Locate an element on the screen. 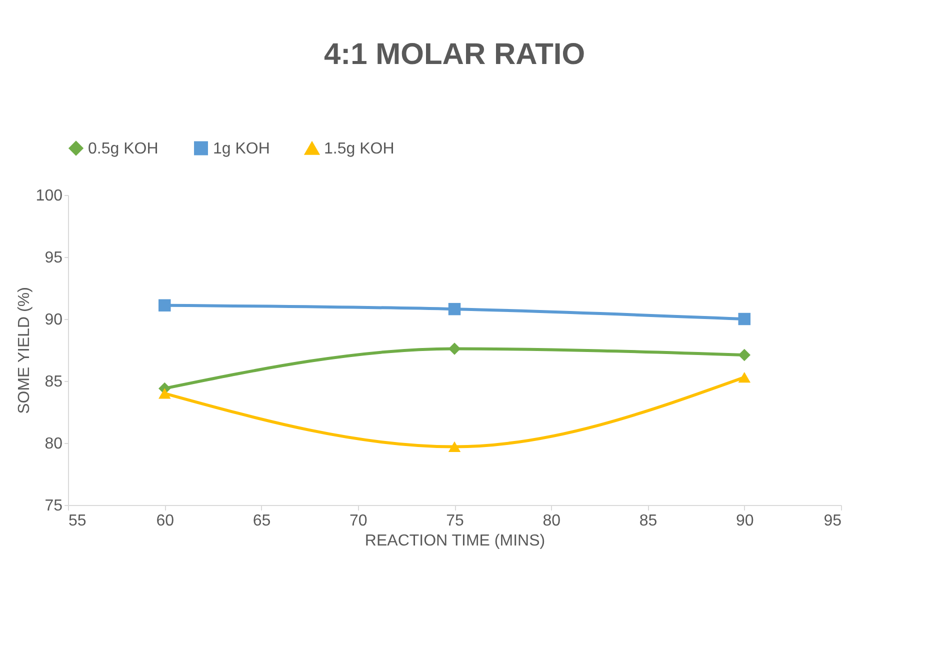  x-tick-label: 95 is located at coordinates (833, 521).